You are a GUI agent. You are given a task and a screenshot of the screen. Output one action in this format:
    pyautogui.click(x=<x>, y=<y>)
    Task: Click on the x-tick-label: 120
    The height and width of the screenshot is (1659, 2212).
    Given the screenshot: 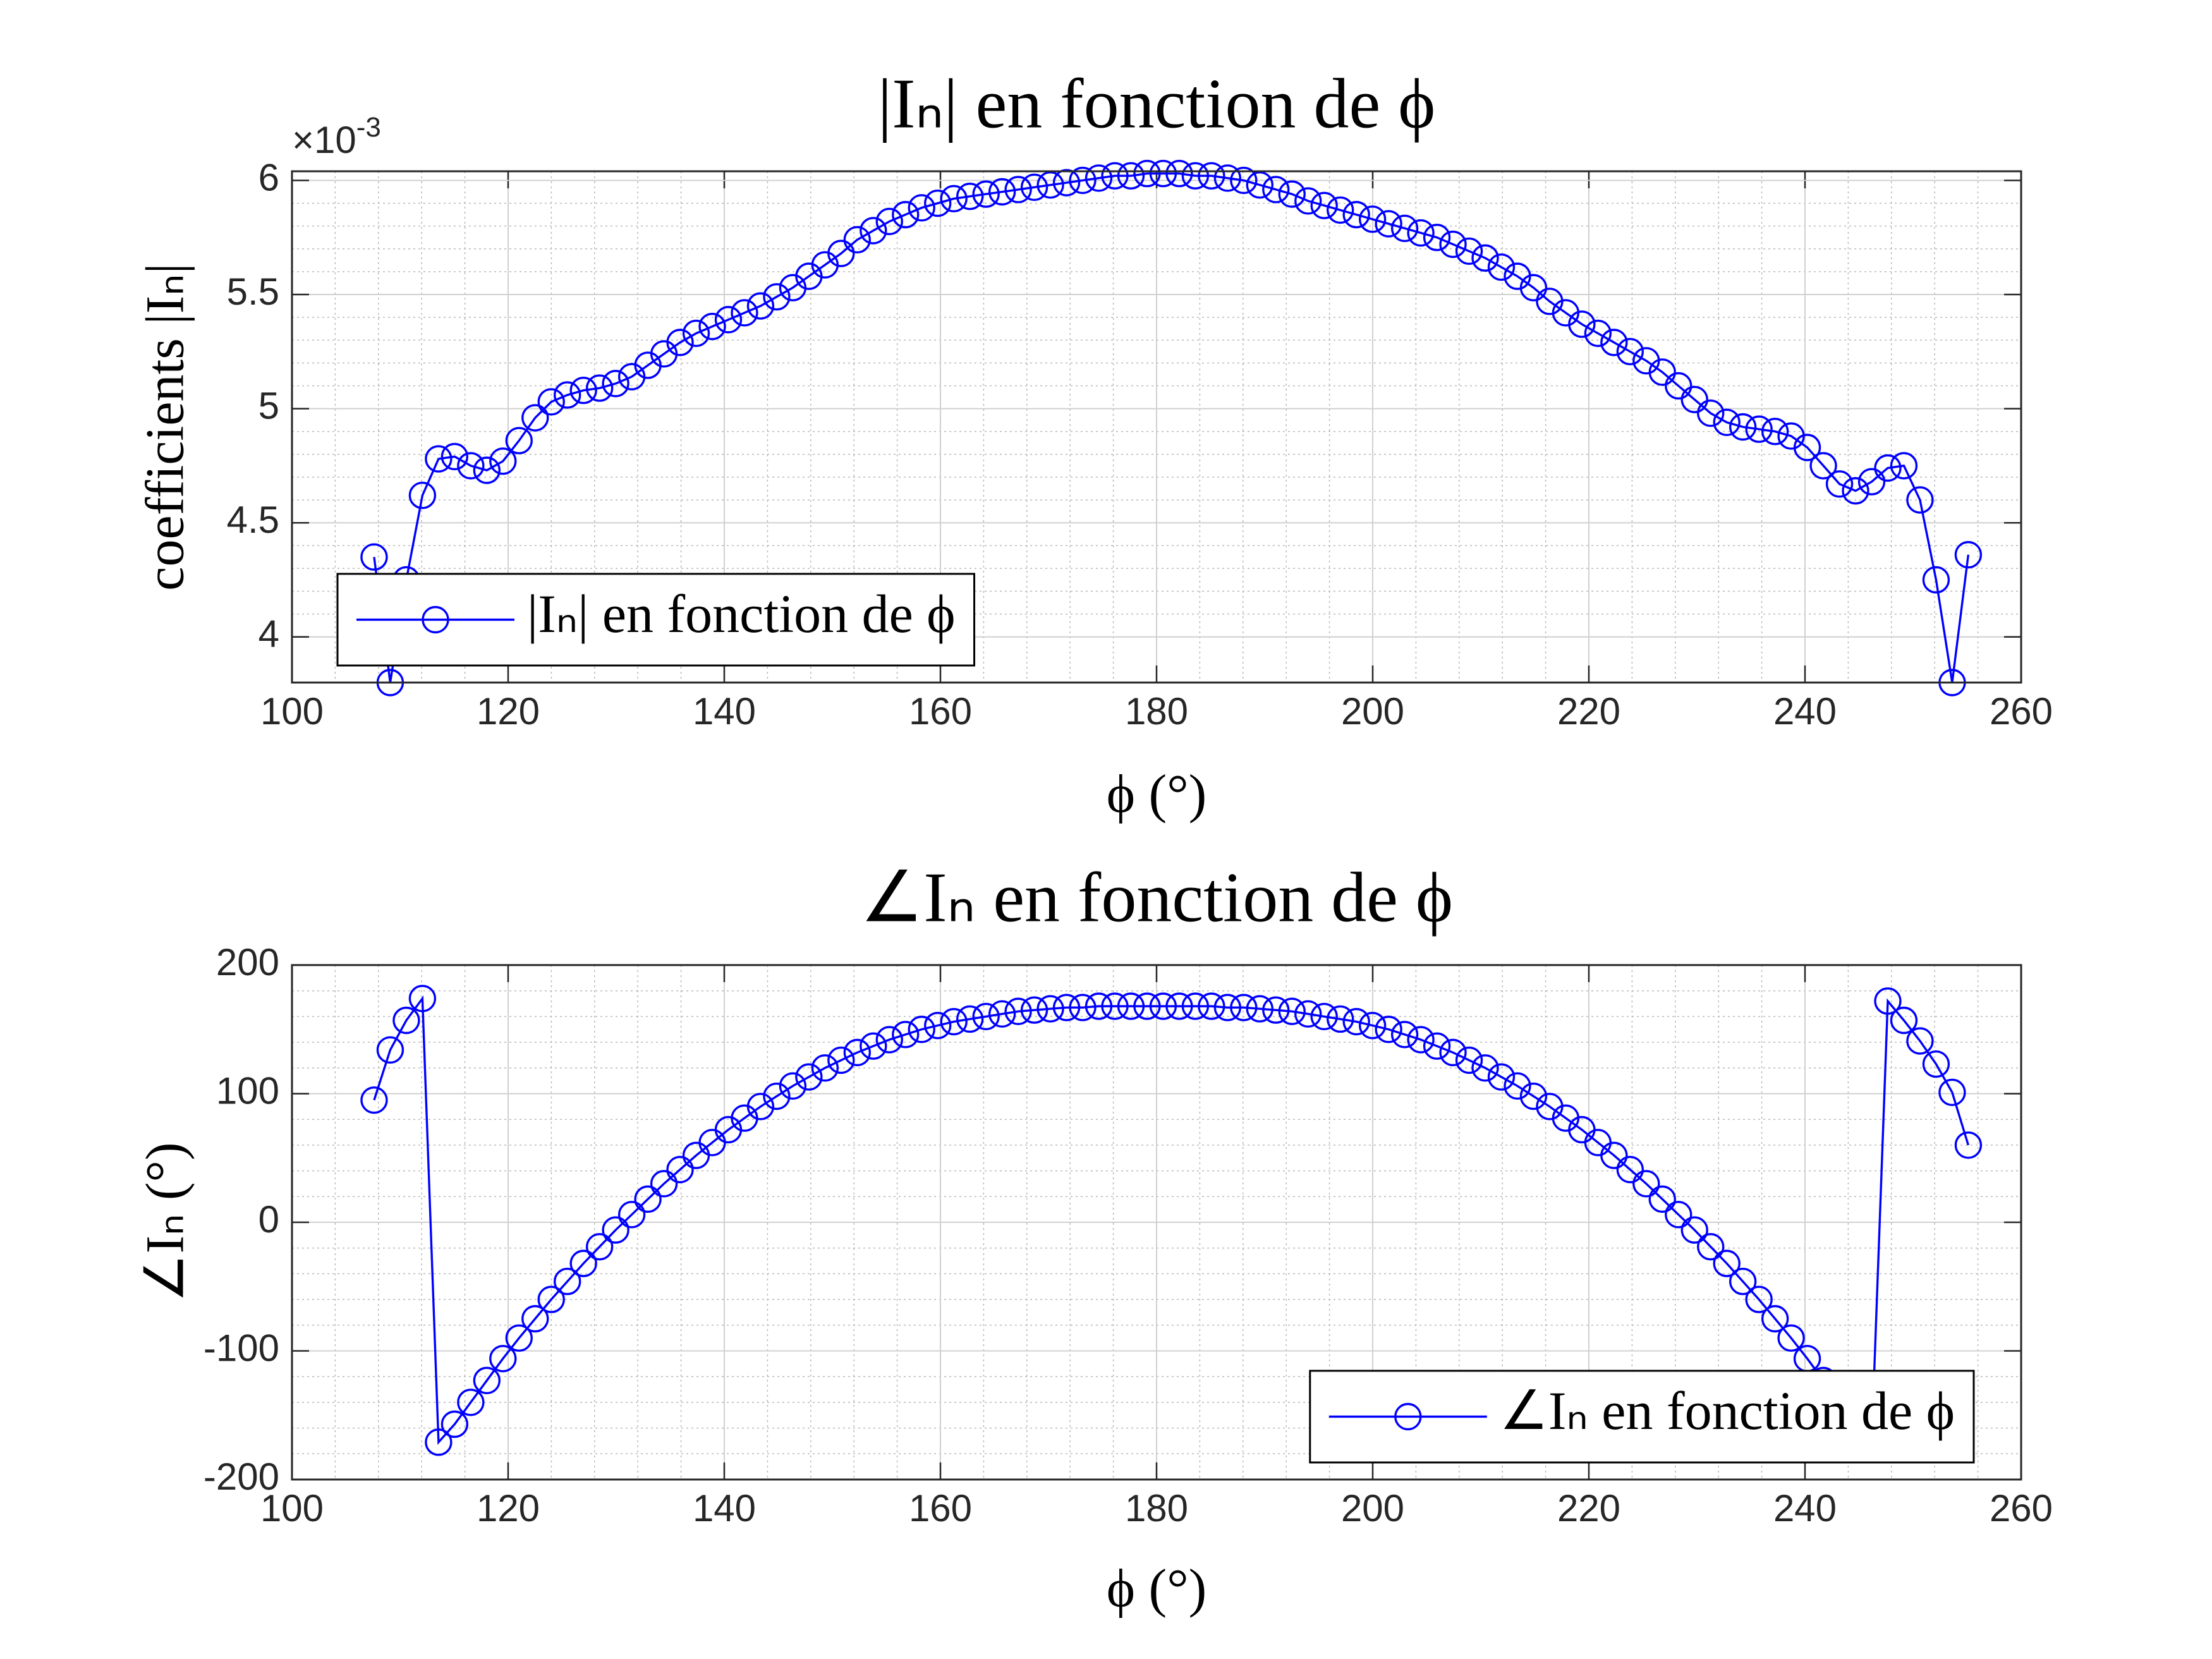 What is the action you would take?
    pyautogui.click(x=508, y=1508)
    